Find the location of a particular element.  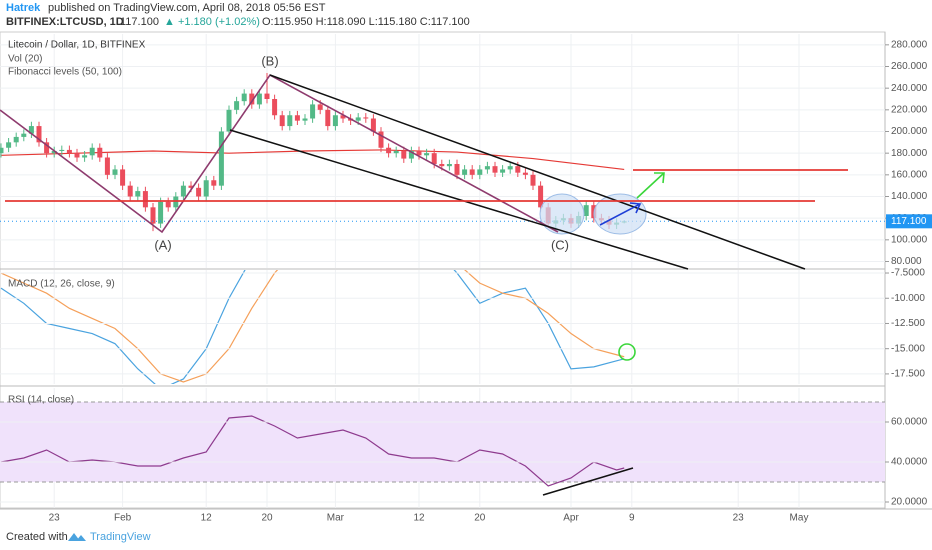

wave-label: (B) is located at coordinates (269, 60).